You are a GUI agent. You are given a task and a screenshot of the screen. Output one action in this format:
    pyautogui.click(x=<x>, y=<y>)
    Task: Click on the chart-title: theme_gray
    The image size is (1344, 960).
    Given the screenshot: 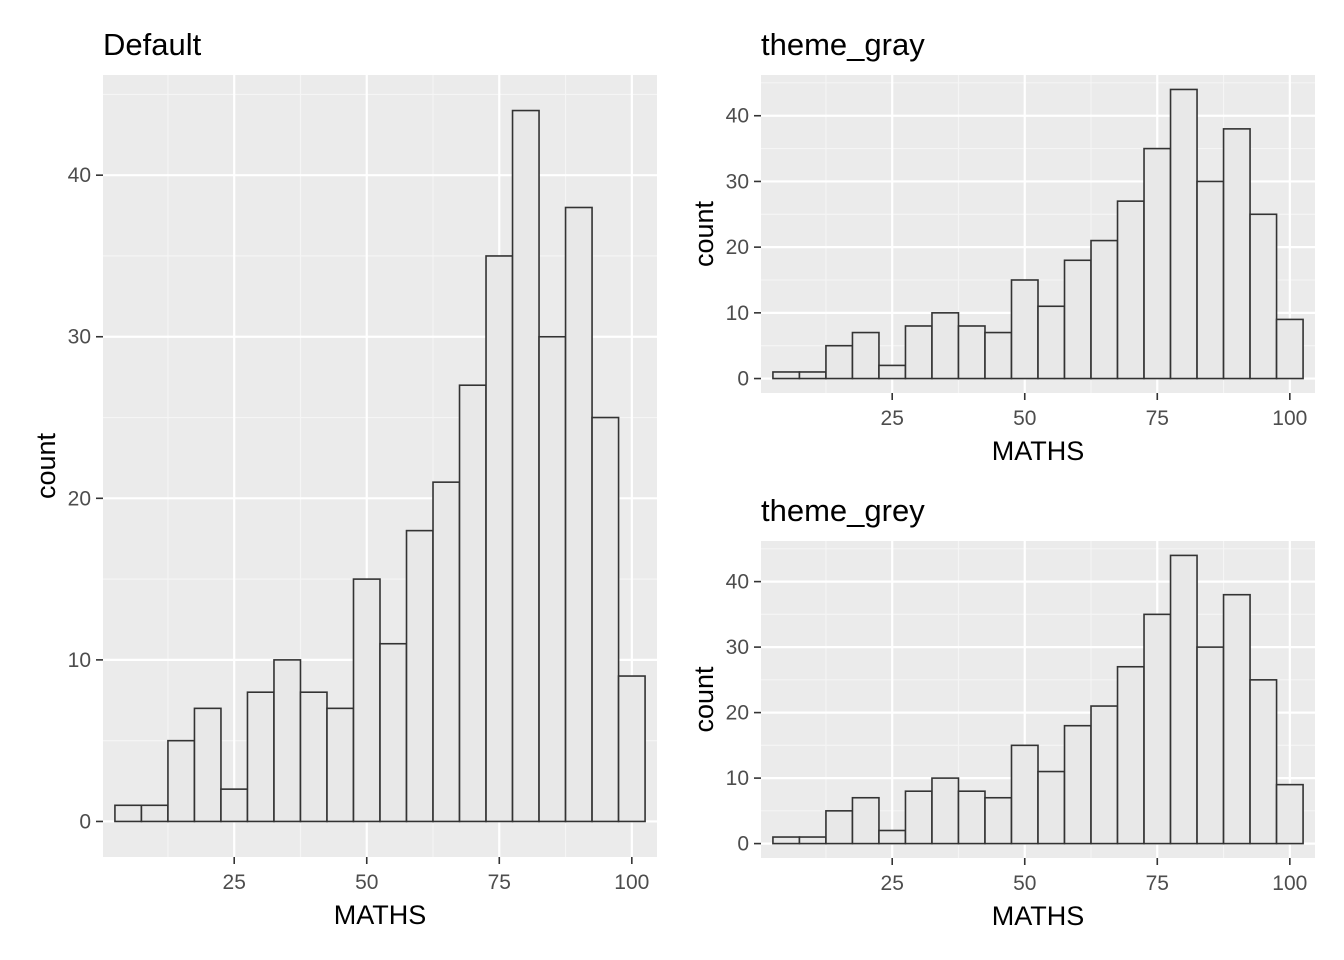 What is the action you would take?
    pyautogui.click(x=843, y=44)
    